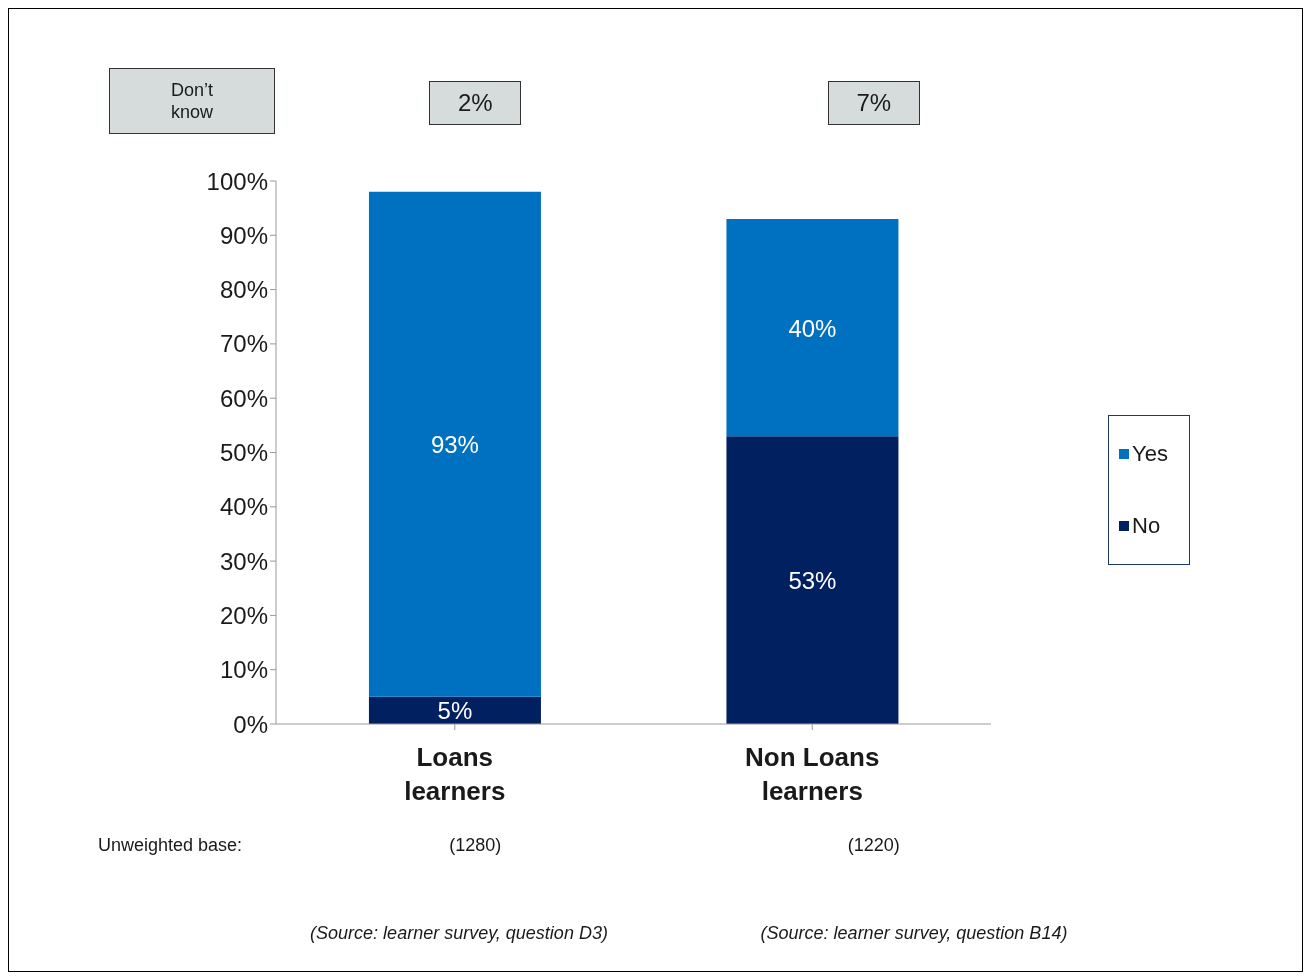 This screenshot has height=978, width=1309. Describe the element at coordinates (170, 845) in the screenshot. I see `text: Unweighted base:` at that location.